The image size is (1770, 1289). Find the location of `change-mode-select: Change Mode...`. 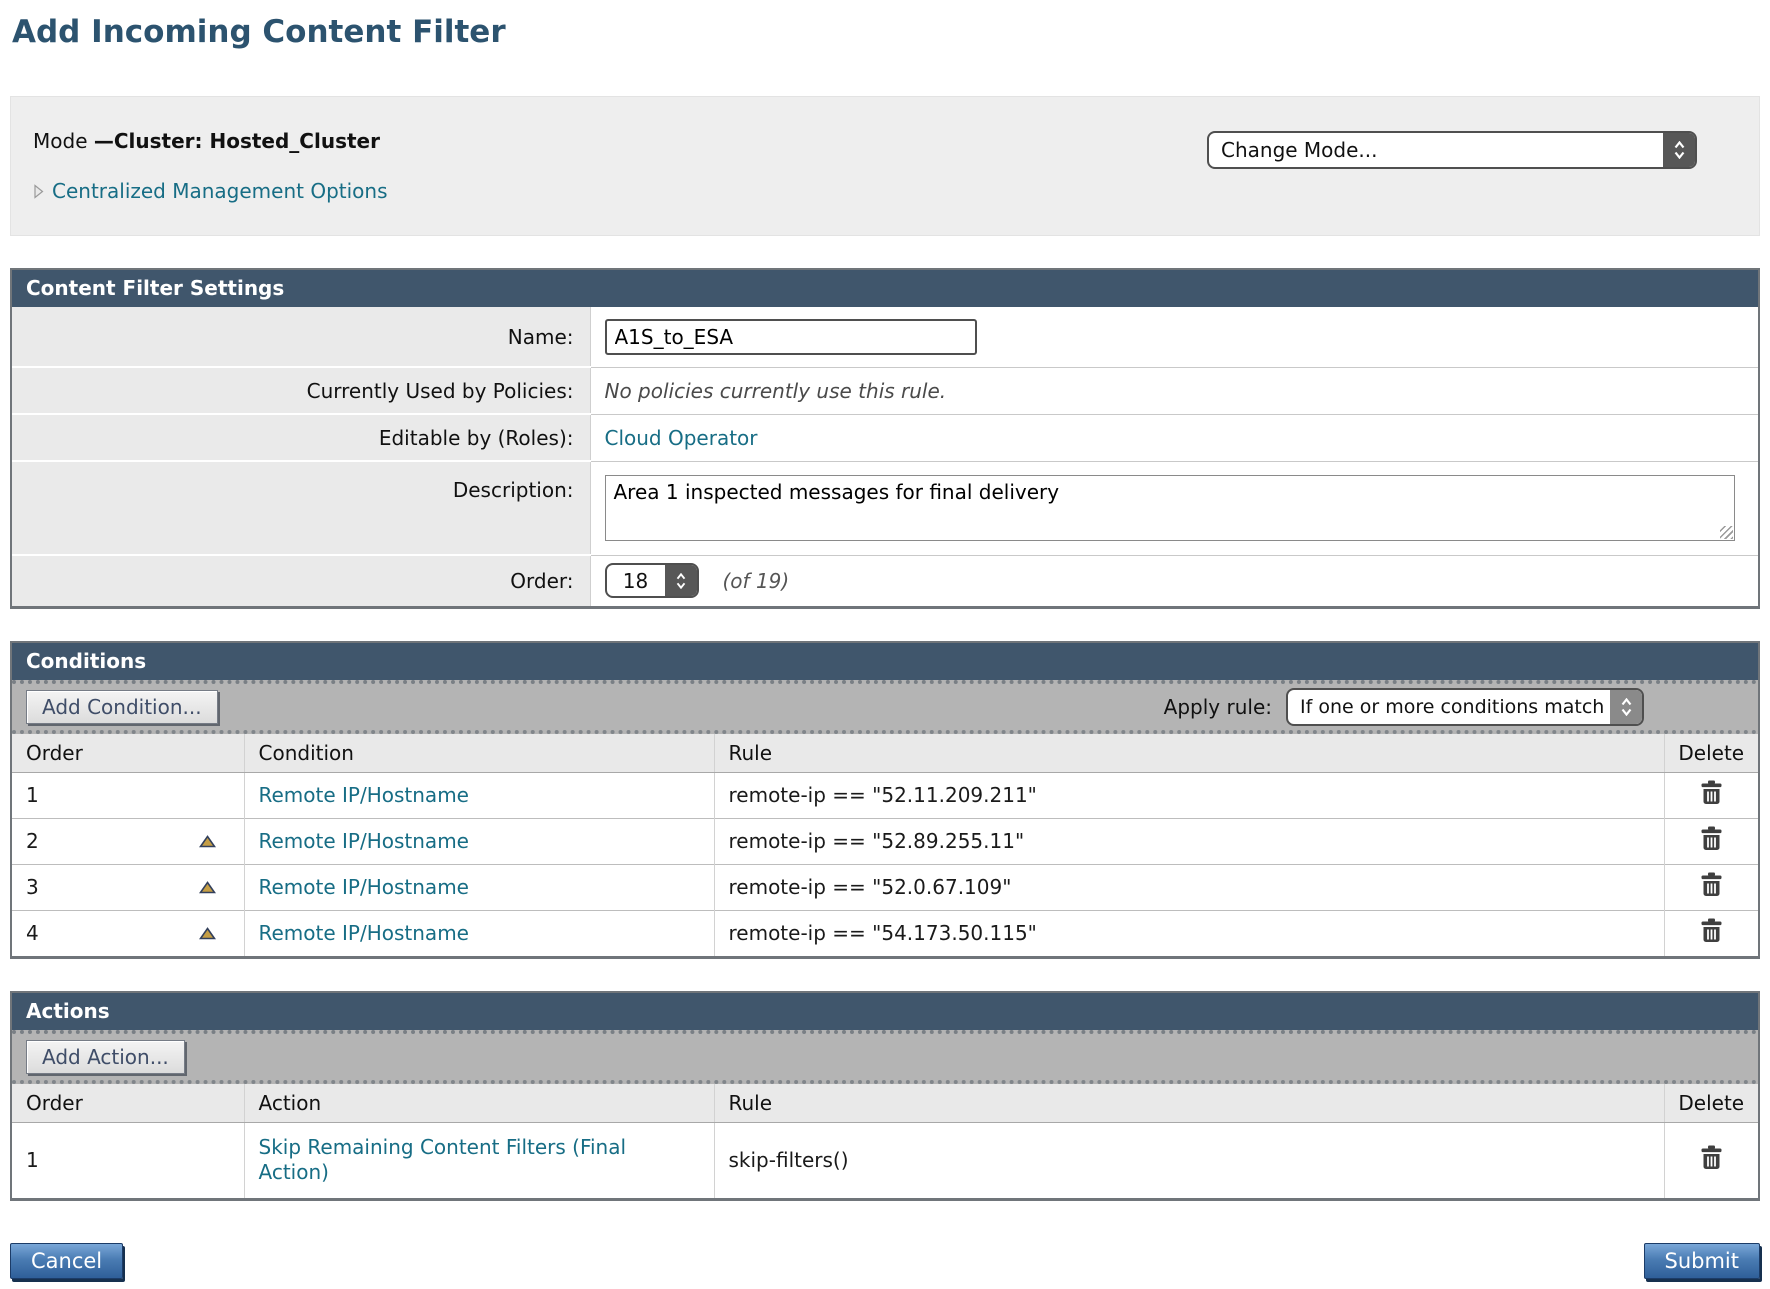

change-mode-select: Change Mode... is located at coordinates (1452, 150).